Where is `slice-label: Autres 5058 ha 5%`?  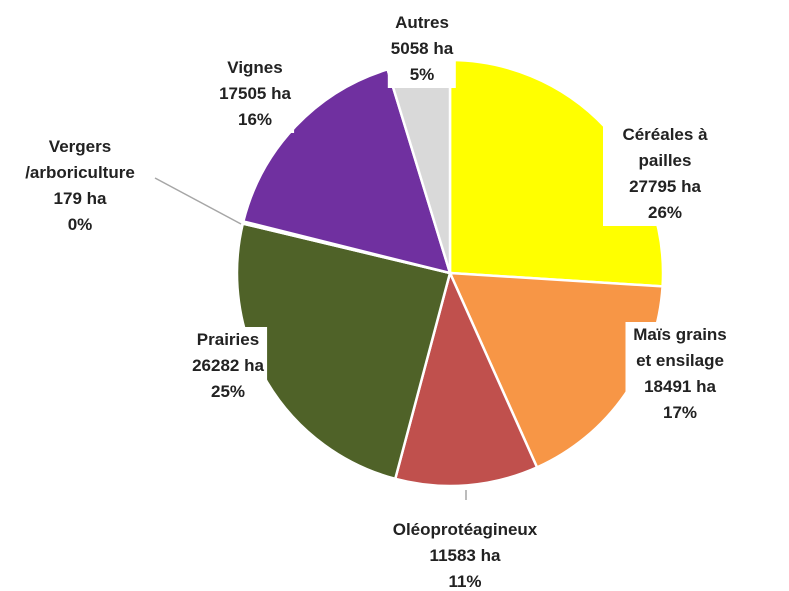 slice-label: Autres 5058 ha 5% is located at coordinates (422, 49).